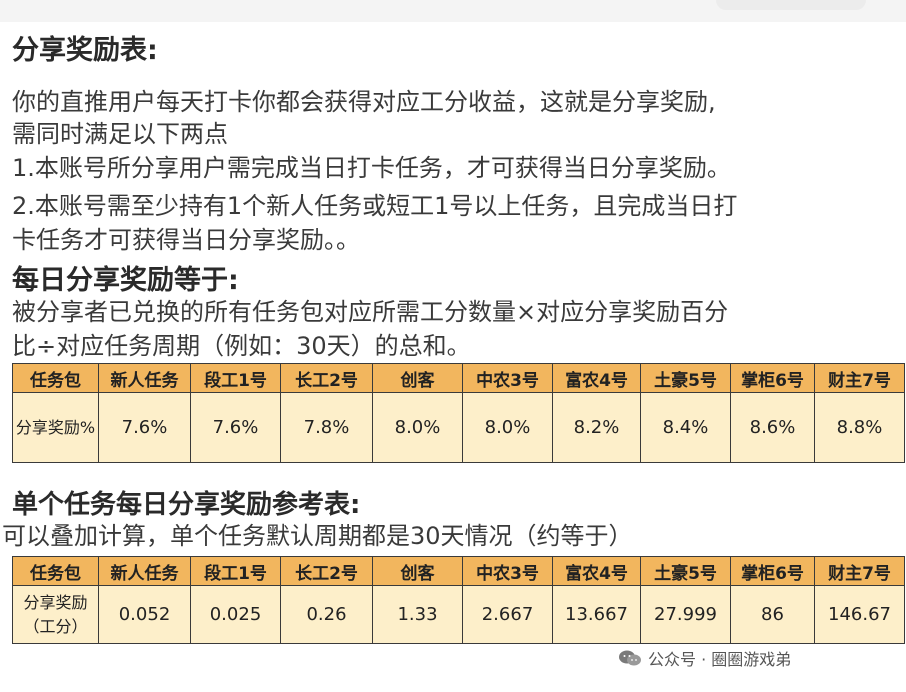  Describe the element at coordinates (364, 102) in the screenshot. I see `line-1: 你的直推用户每天打卡你都会获得对应工分收益，这就是分享奖励,` at that location.